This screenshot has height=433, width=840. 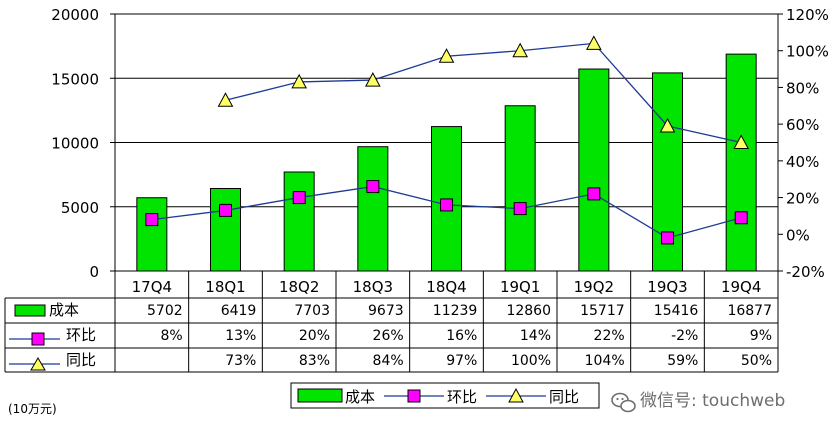 I want to click on x-tick-label: 18Q4, so click(x=446, y=287).